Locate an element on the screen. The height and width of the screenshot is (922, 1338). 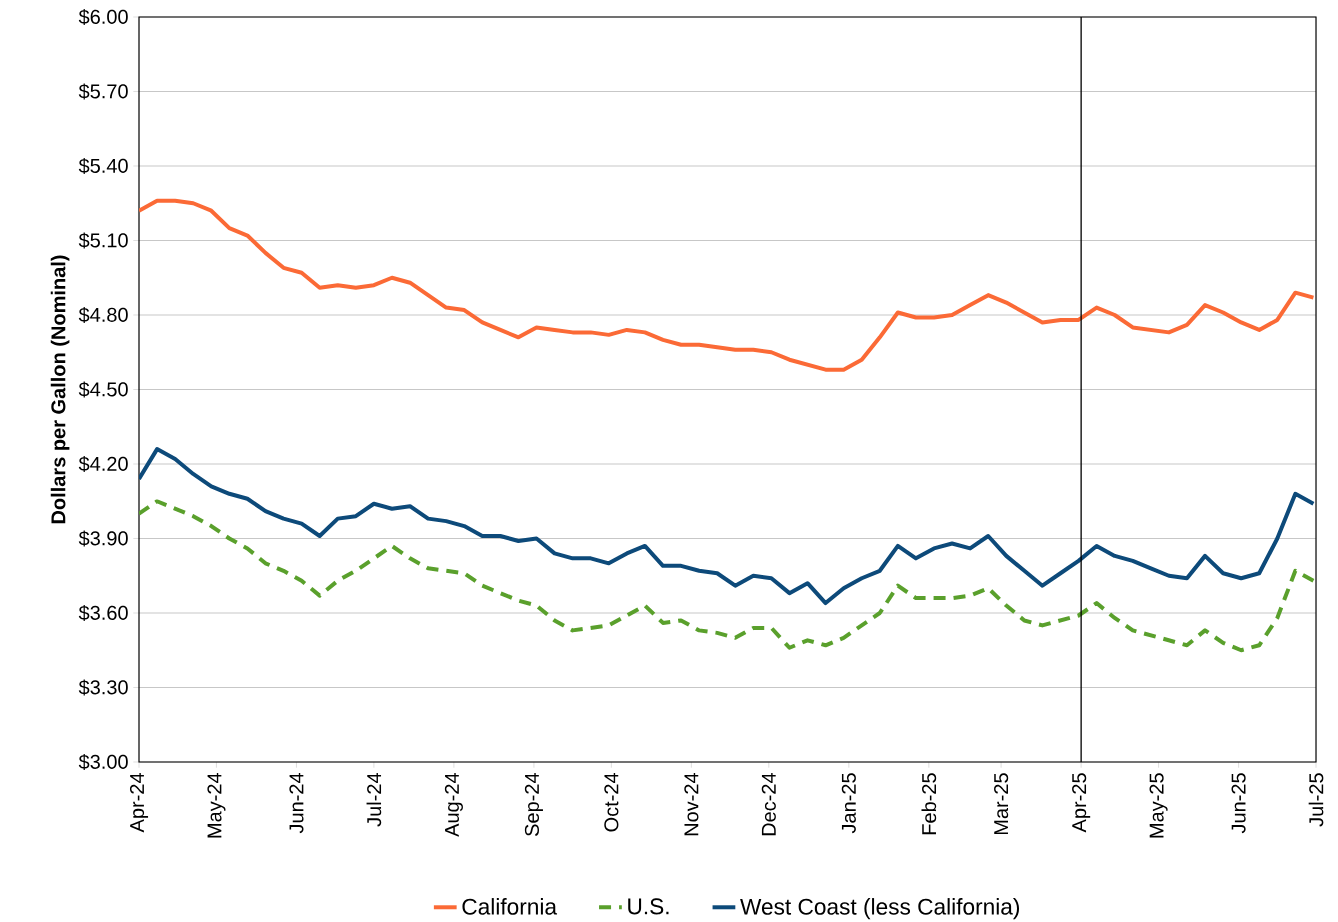
y-tick-label: $4.20 is located at coordinates (103, 464).